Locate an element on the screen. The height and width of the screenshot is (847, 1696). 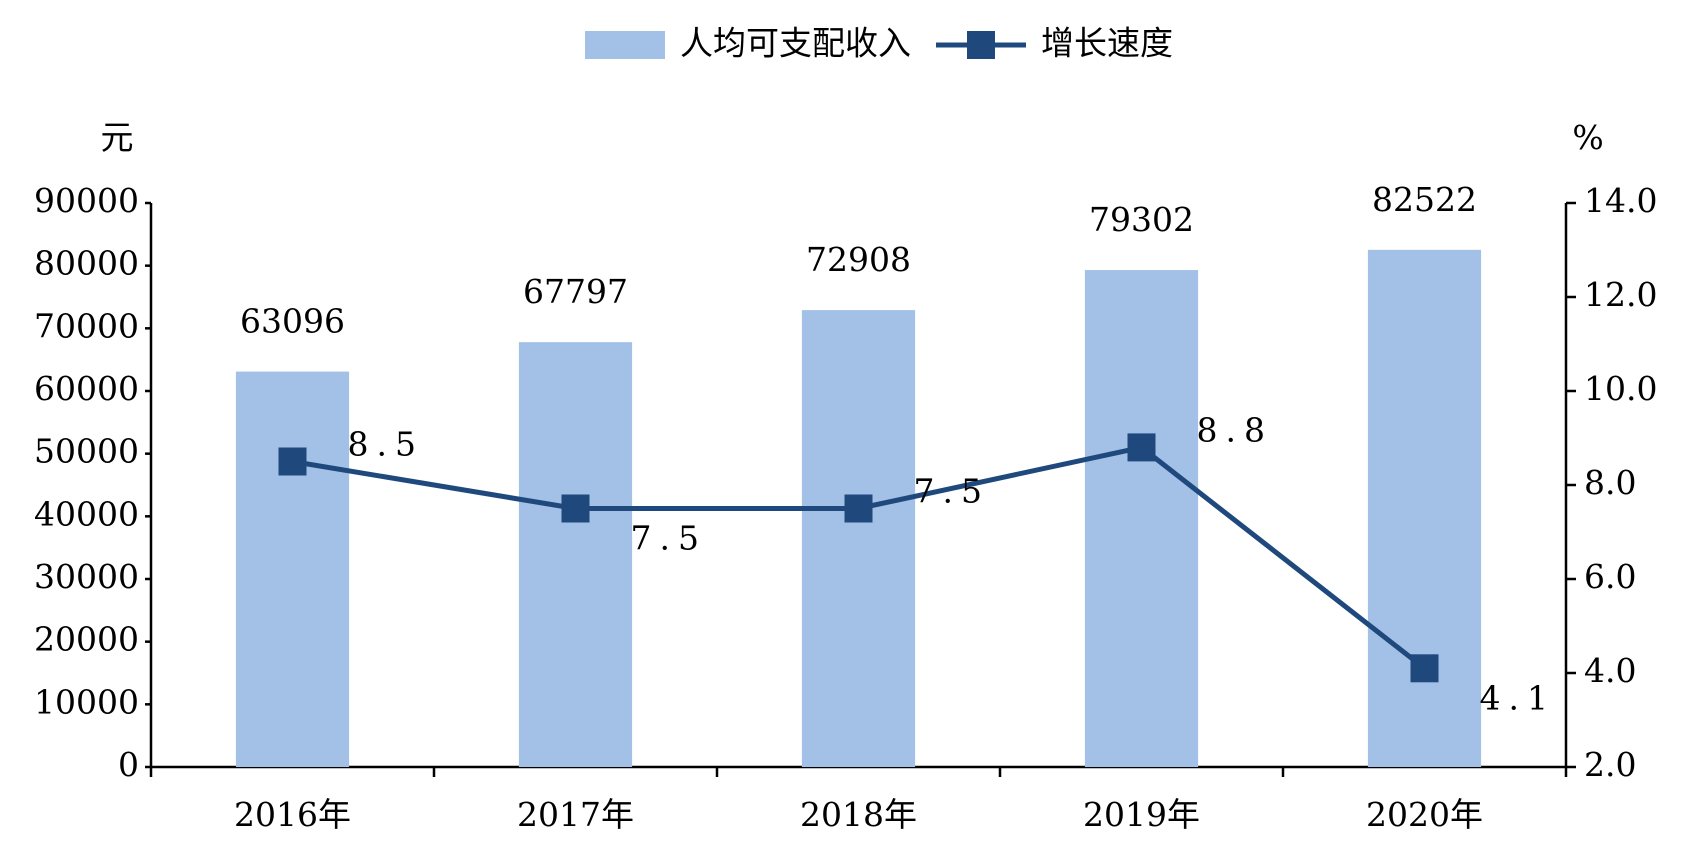
line-value-label: 4.1 is located at coordinates (1518, 697).